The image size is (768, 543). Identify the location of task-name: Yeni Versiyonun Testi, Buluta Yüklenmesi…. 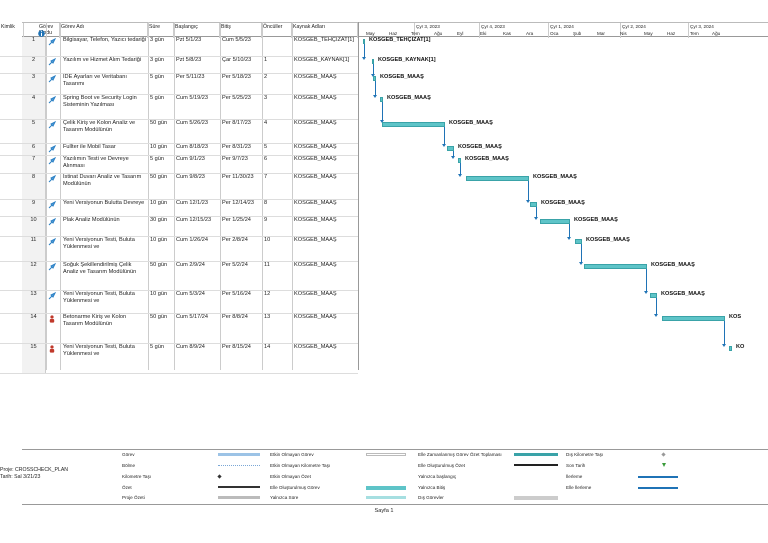
(99, 297).